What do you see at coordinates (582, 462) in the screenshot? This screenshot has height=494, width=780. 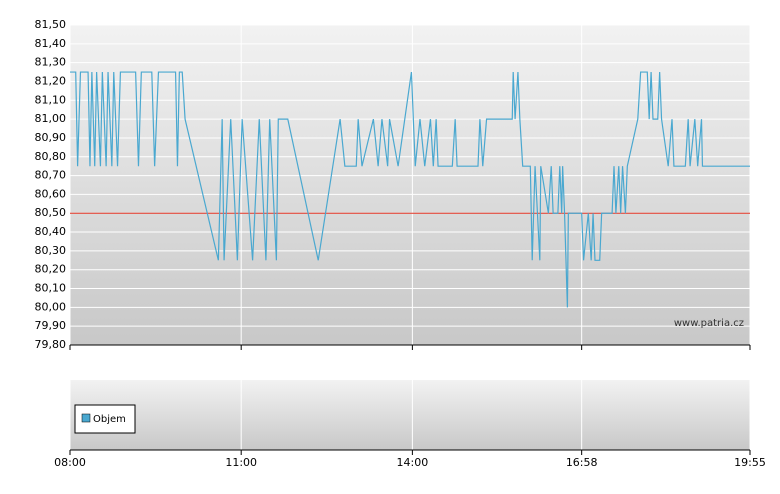 I see `x-tick-label: 16:58` at bounding box center [582, 462].